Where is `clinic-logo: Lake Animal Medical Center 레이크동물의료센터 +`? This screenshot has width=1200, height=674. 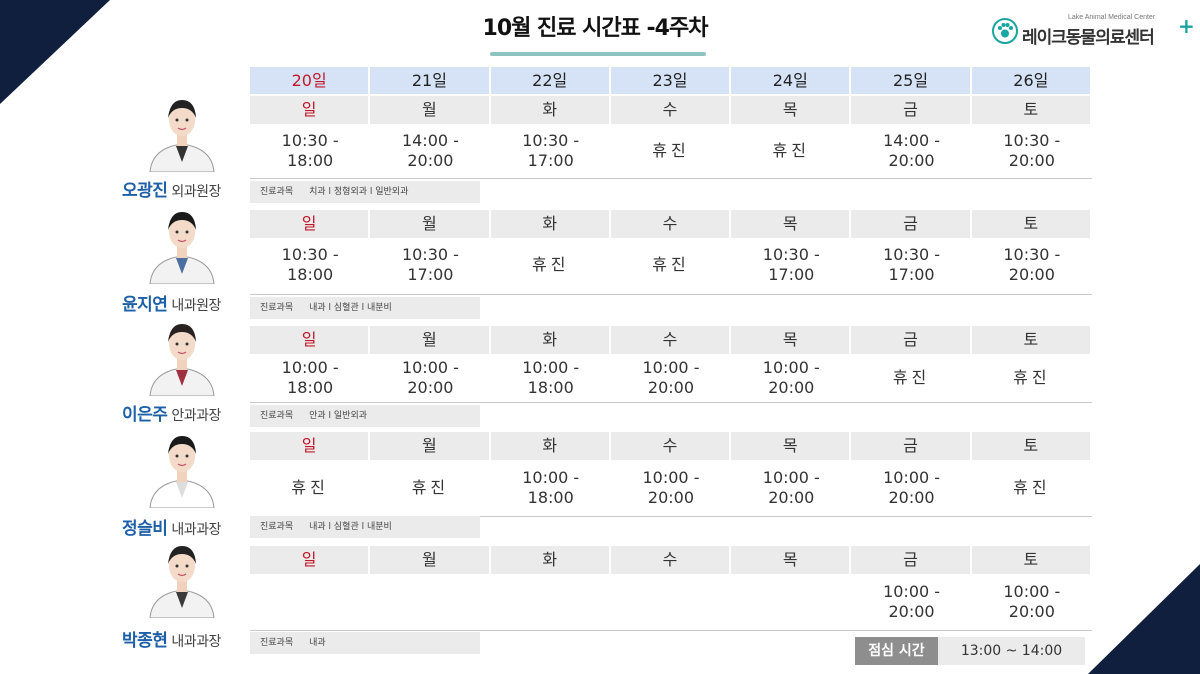 clinic-logo: Lake Animal Medical Center 레이크동물의료센터 + is located at coordinates (1093, 31).